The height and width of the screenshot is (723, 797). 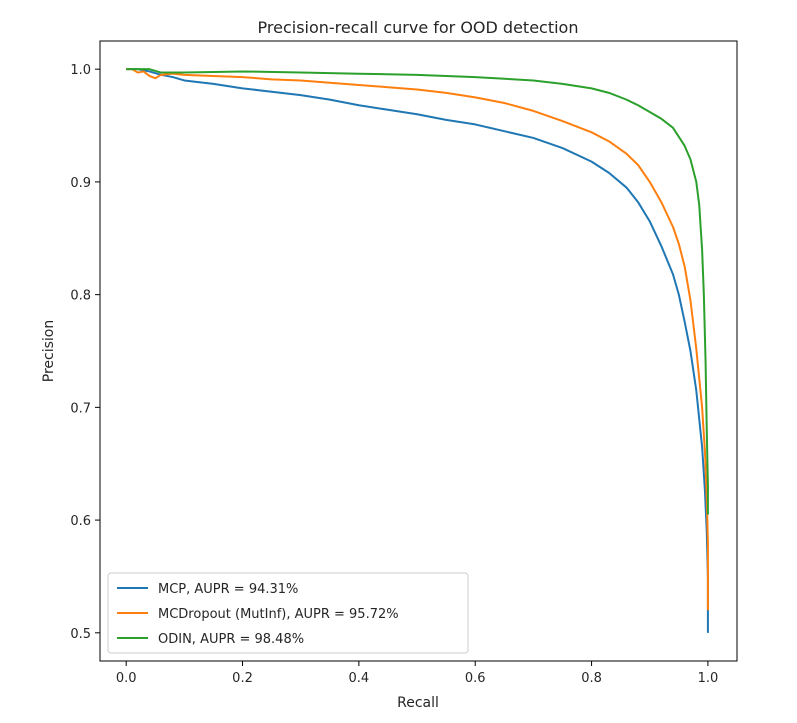 I want to click on x-tick-label: 0.0, so click(x=126, y=678).